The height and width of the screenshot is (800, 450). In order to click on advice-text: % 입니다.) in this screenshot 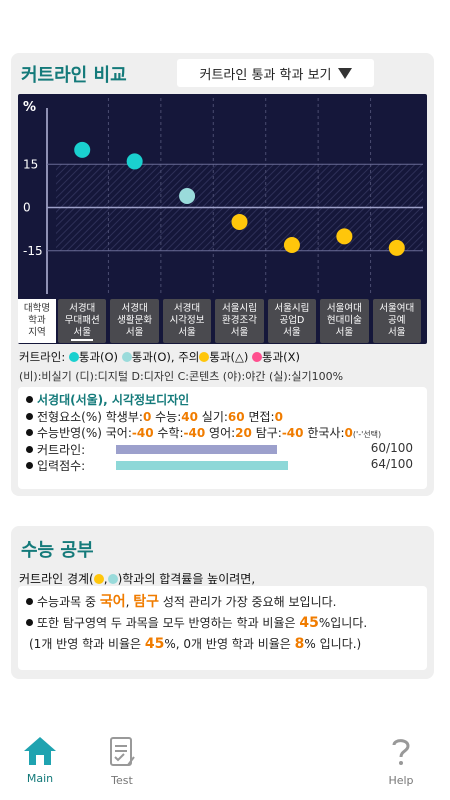, I will do `click(333, 644)`.